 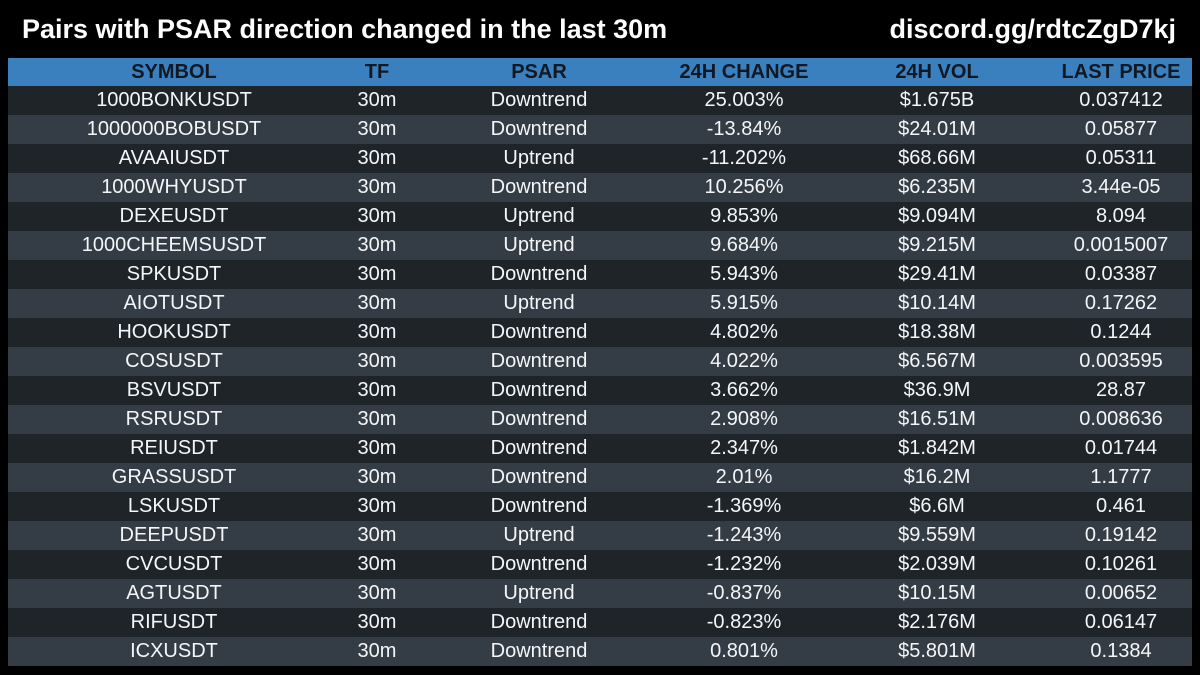 I want to click on cell-last-price: 0.06147, so click(x=1121, y=622).